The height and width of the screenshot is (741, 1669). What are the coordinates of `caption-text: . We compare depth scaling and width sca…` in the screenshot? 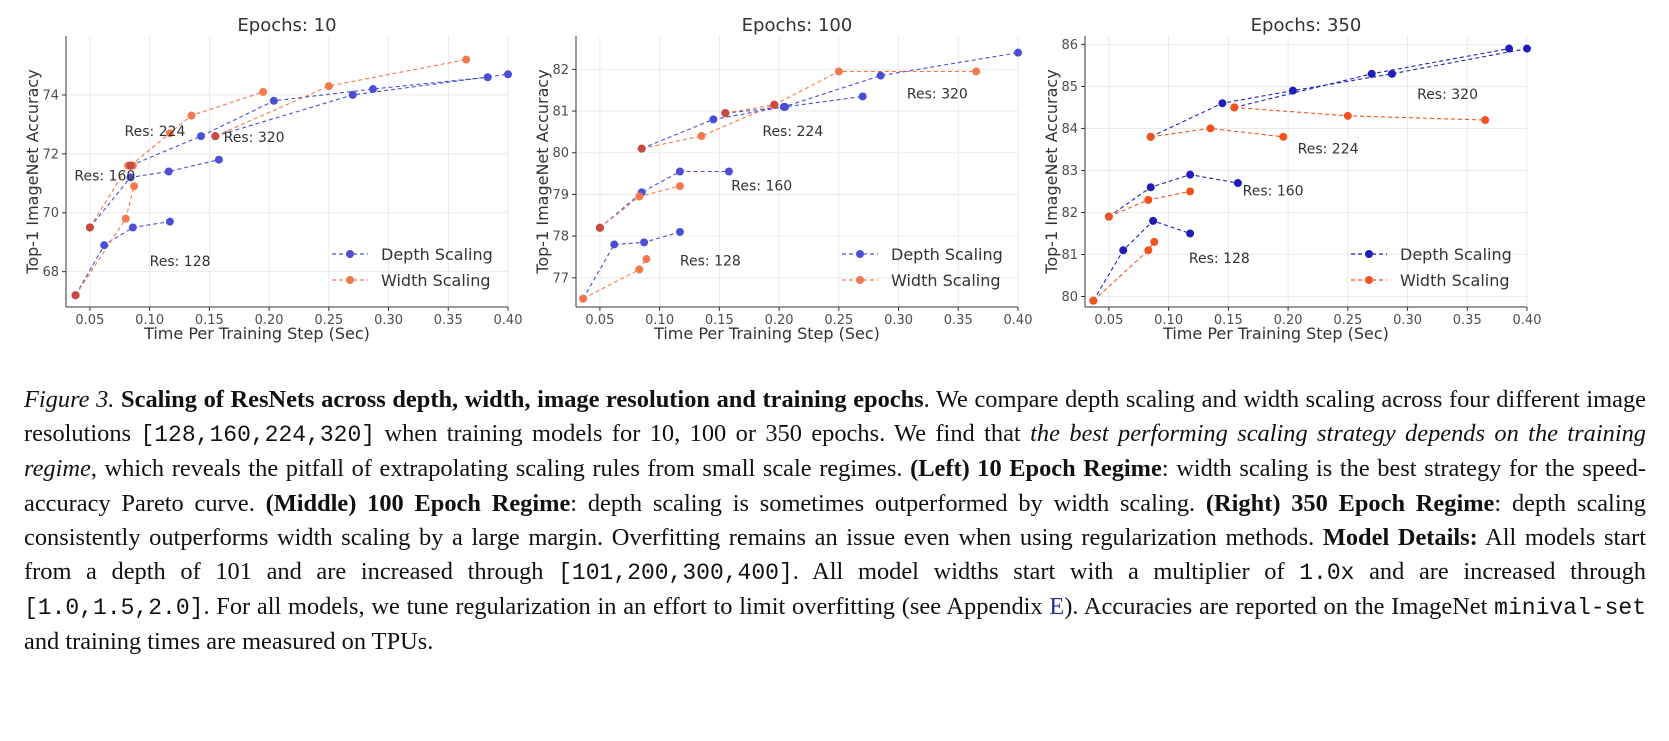 It's located at (835, 417).